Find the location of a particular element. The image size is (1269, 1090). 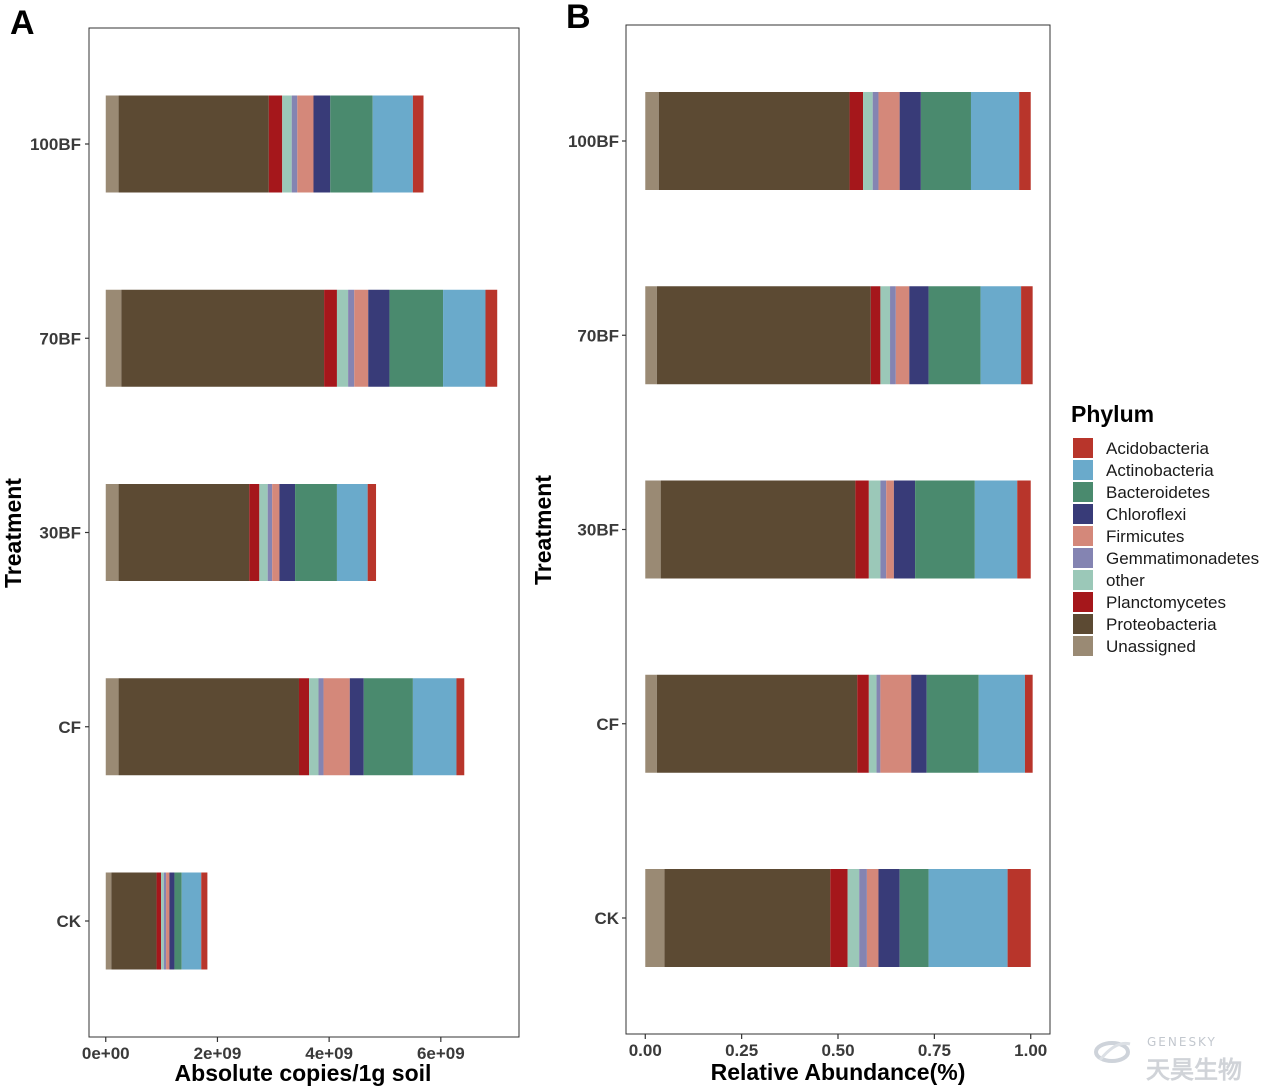

panel-b-bar-cf-gemmatimonadetes is located at coordinates (878, 723).